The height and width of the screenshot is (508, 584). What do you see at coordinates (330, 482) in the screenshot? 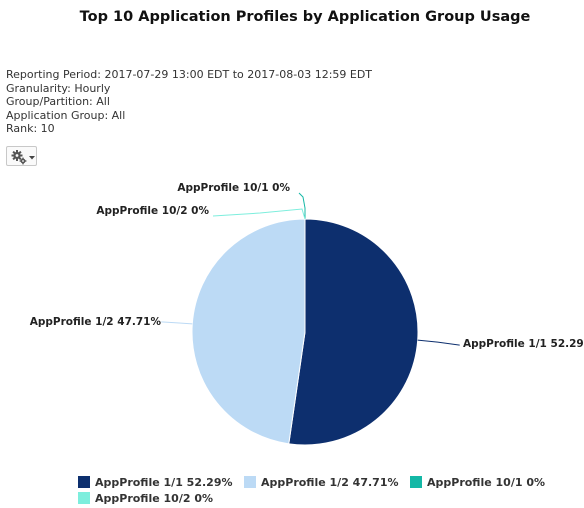
I see `legend-label: AppProfile 1/2 47.71%` at bounding box center [330, 482].